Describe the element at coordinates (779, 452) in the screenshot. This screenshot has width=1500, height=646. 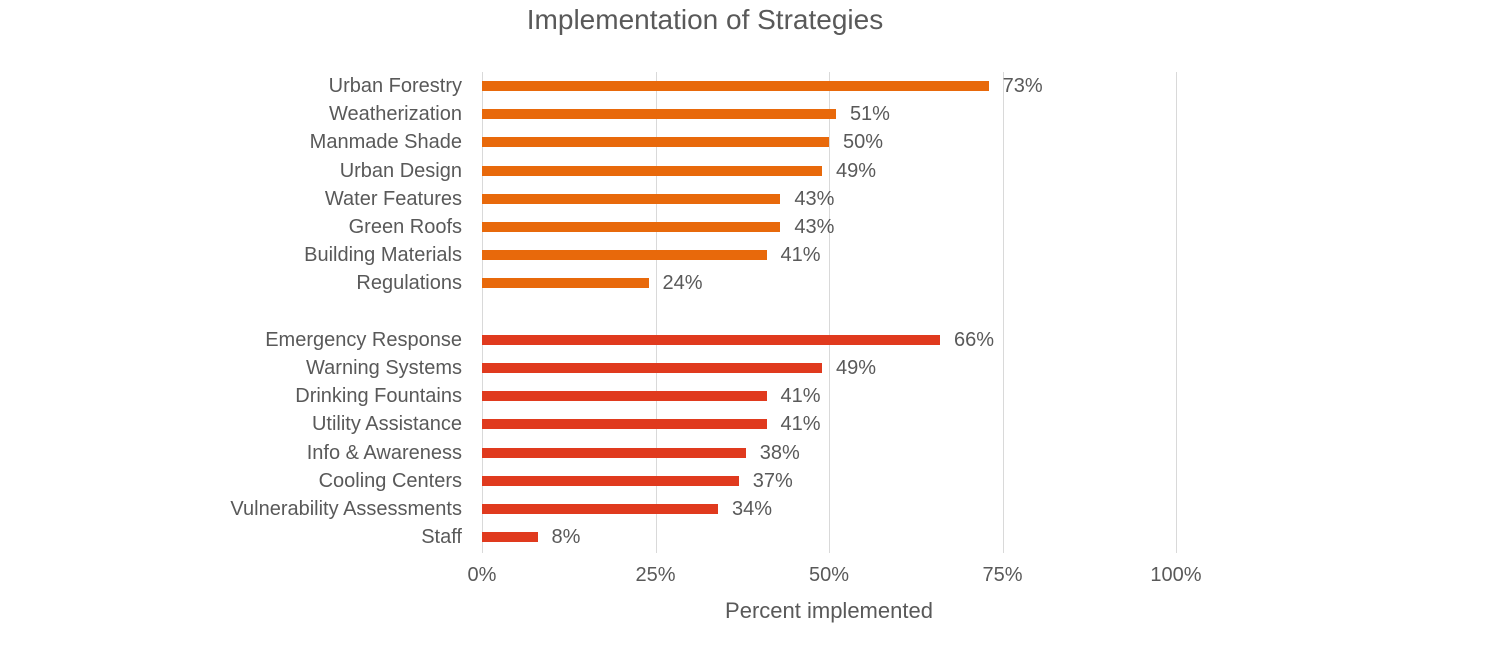
I see `data-label: 38%` at that location.